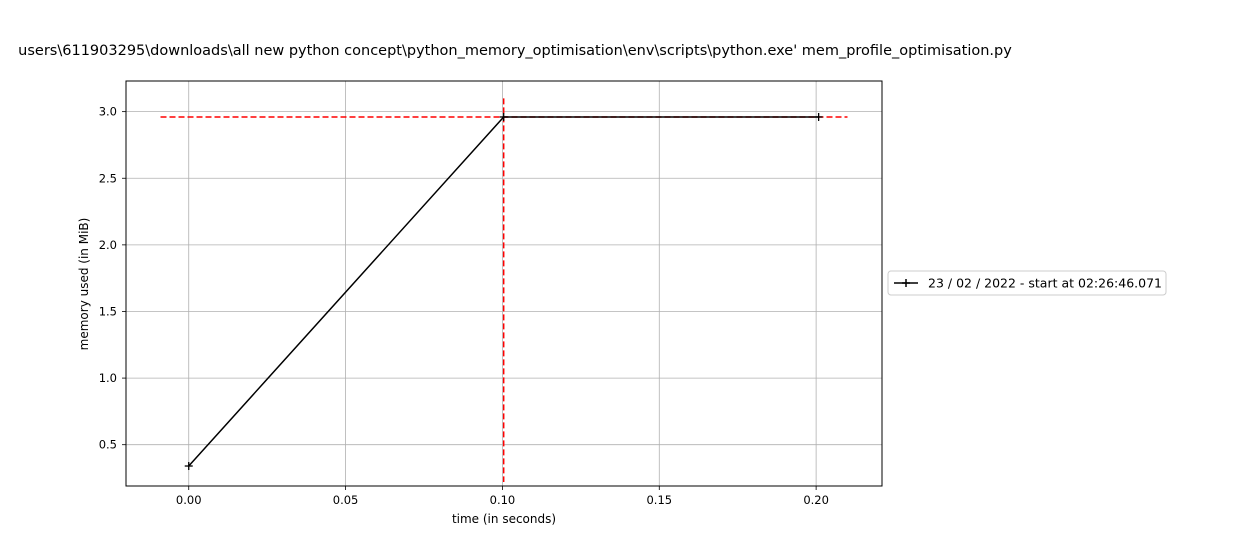 The width and height of the screenshot is (1260, 540). Describe the element at coordinates (108, 245) in the screenshot. I see `y-tick-label: 2.0` at that location.